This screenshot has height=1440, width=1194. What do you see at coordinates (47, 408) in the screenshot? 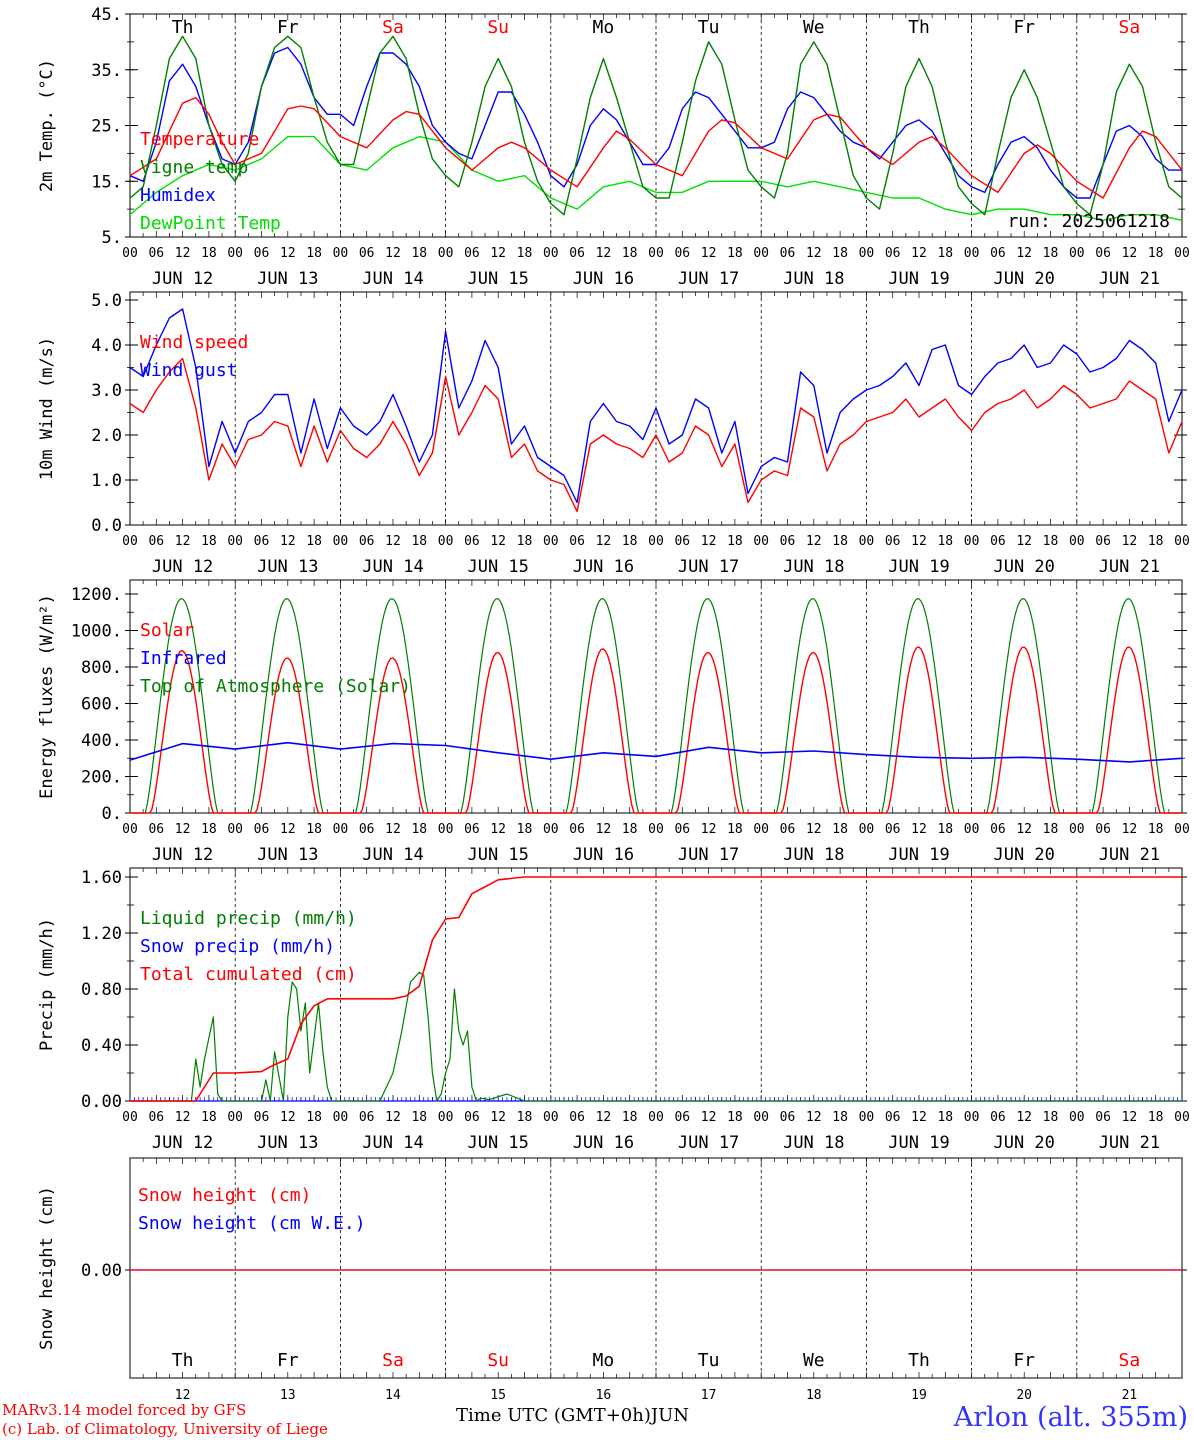
I see `y-axis-label: 10m Wind (m/s)` at bounding box center [47, 408].